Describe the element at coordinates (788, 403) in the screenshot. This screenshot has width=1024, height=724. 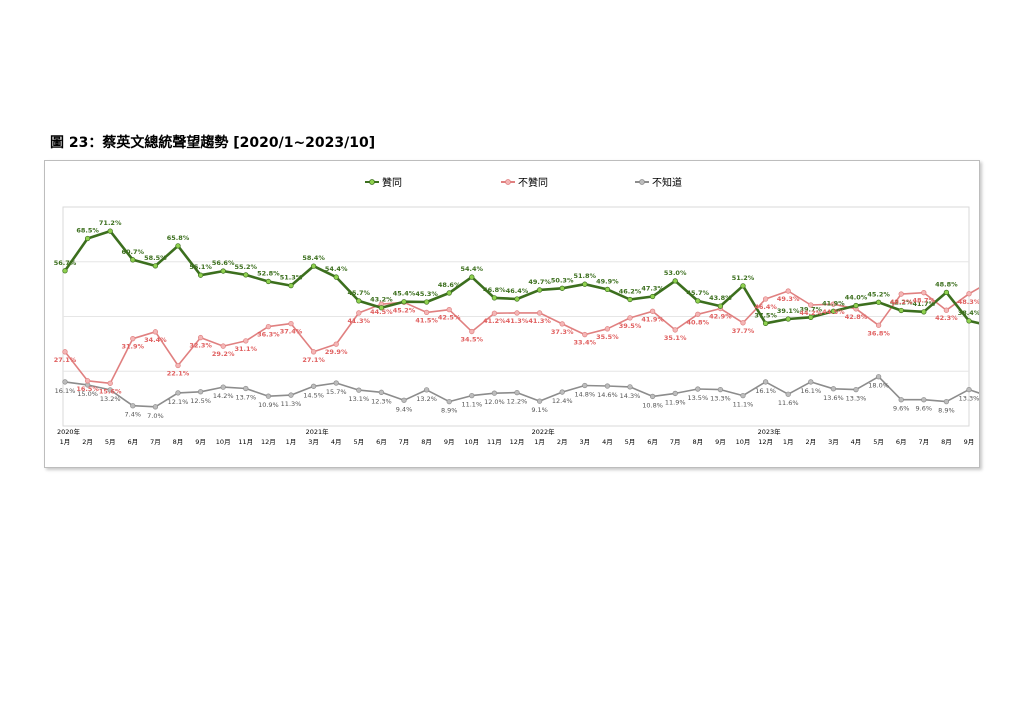
I see `data-label: 11.6%` at that location.